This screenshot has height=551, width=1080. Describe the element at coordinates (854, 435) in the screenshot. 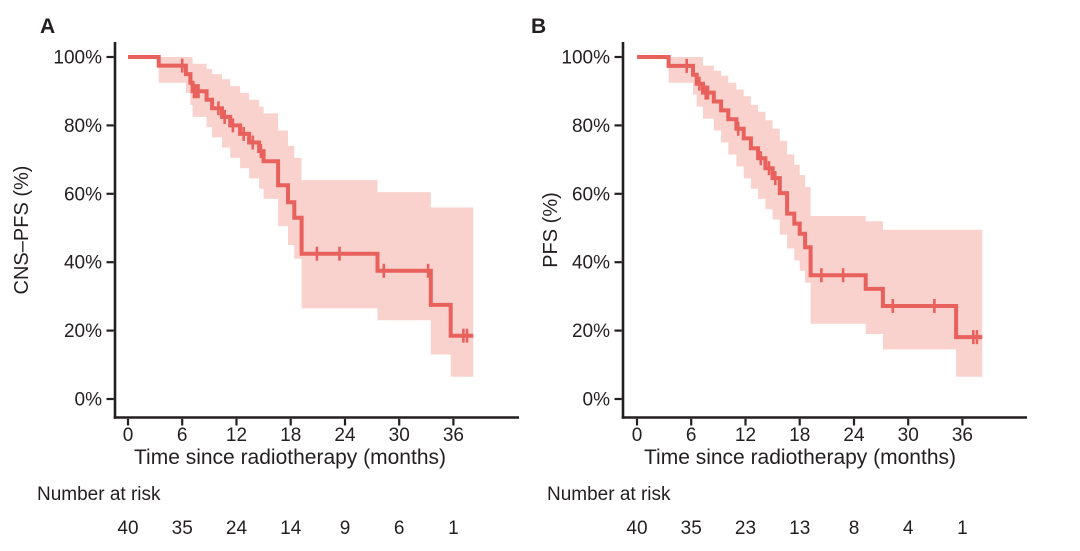

I see `x-tick-label-b: 24` at that location.